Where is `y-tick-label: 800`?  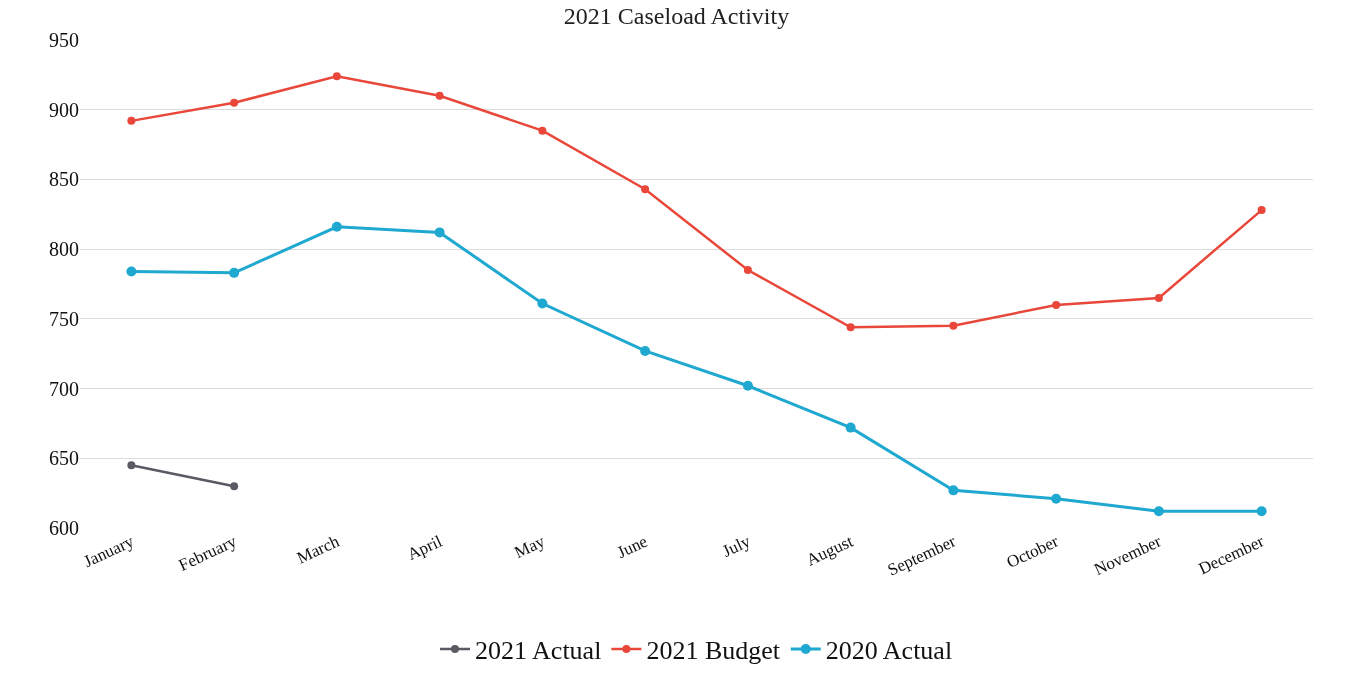
y-tick-label: 800 is located at coordinates (64, 249).